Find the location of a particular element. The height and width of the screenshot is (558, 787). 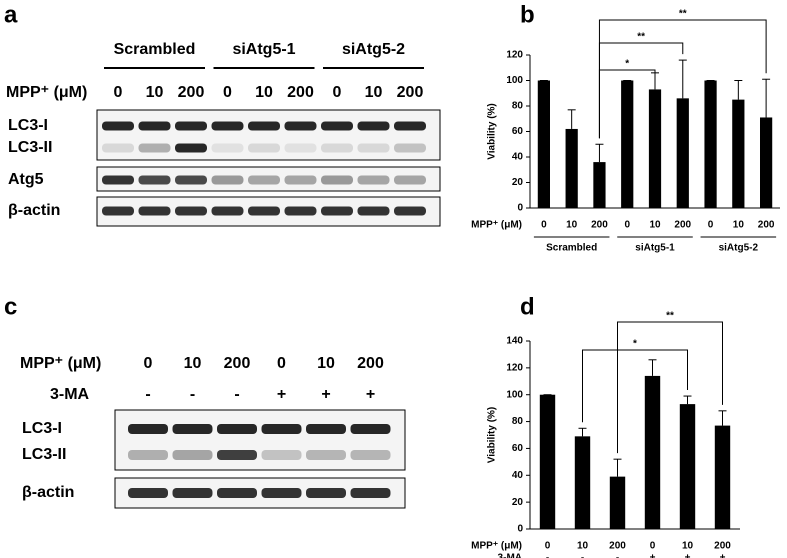

band-label: β-actin is located at coordinates (34, 210).